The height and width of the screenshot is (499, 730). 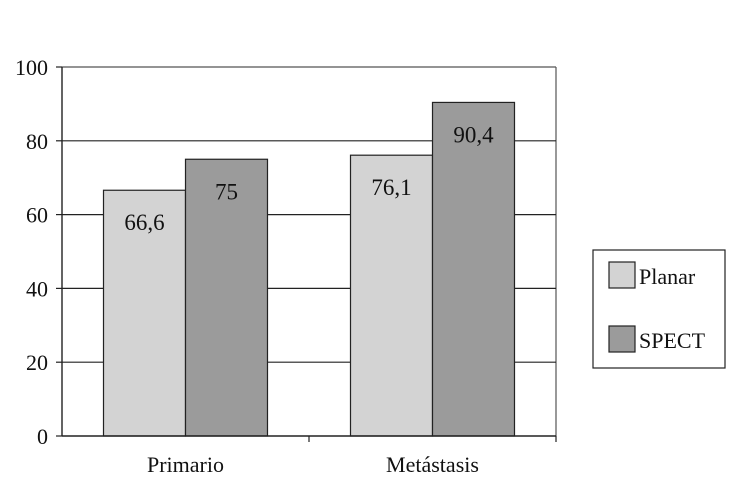 I want to click on x-category-label: Primario, so click(x=185, y=464).